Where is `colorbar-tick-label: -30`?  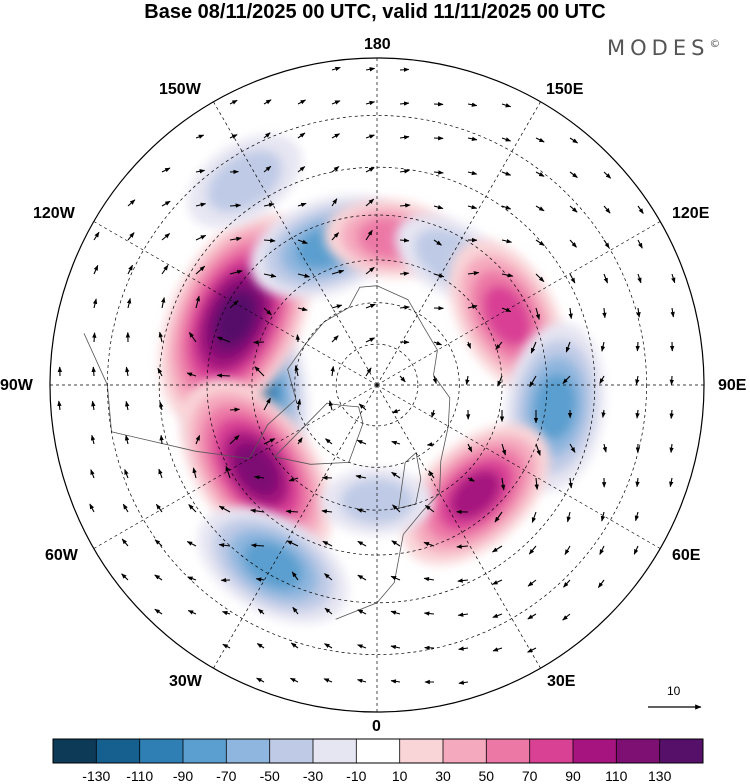
colorbar-tick-label: -30 is located at coordinates (313, 776).